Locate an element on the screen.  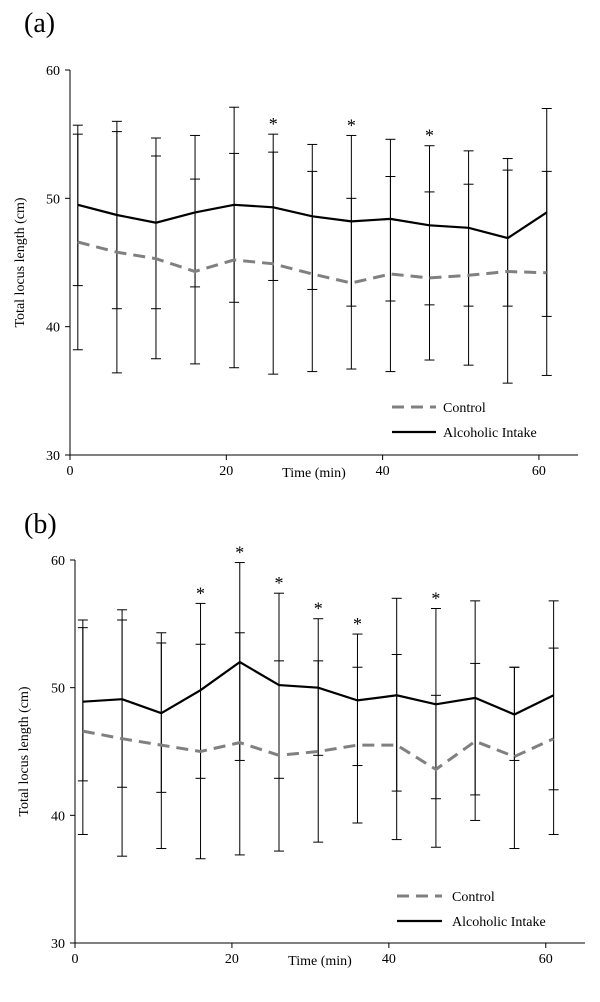
panel-a-x-tick-label: 40 is located at coordinates (383, 471).